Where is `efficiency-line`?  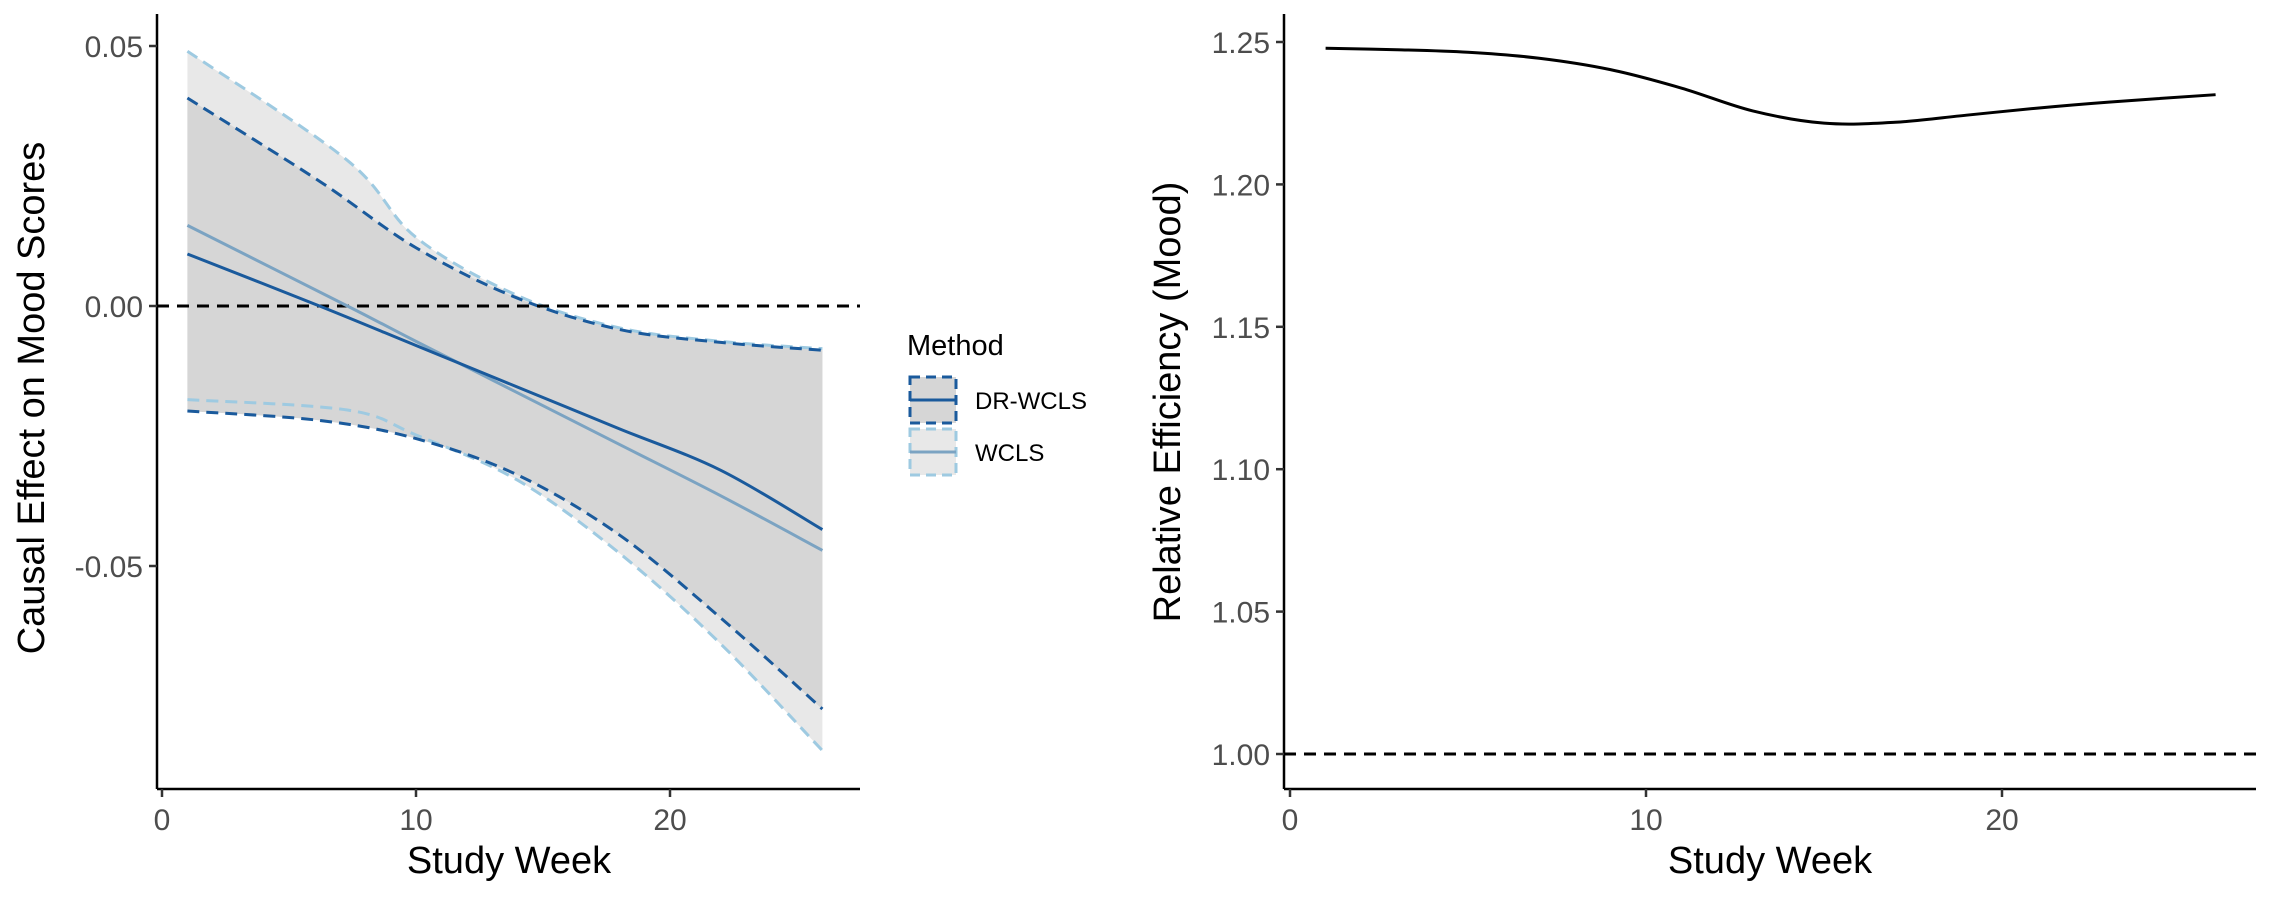 efficiency-line is located at coordinates (1770, 86).